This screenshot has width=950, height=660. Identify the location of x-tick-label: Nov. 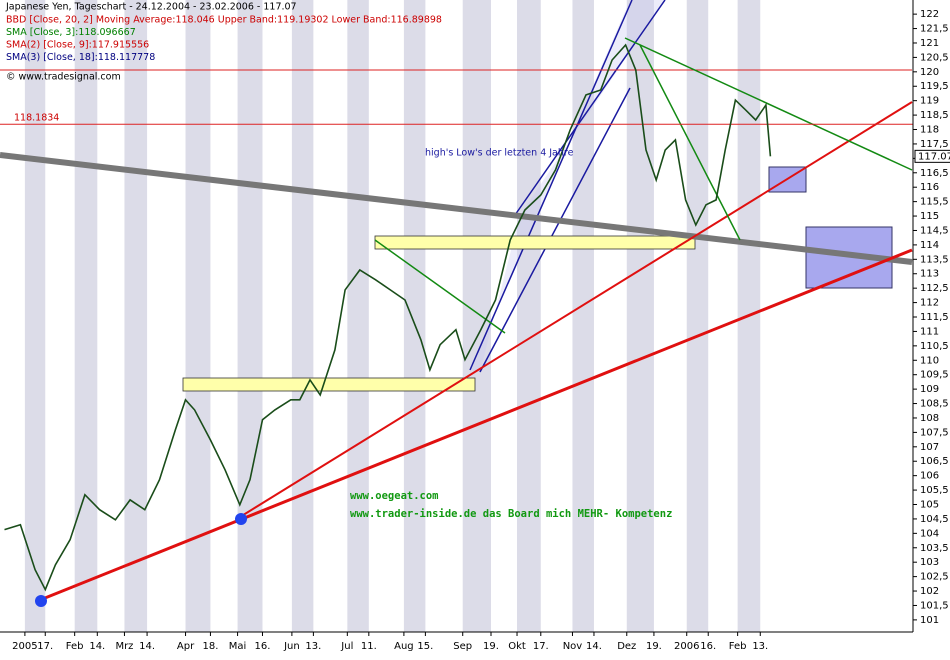
(573, 646).